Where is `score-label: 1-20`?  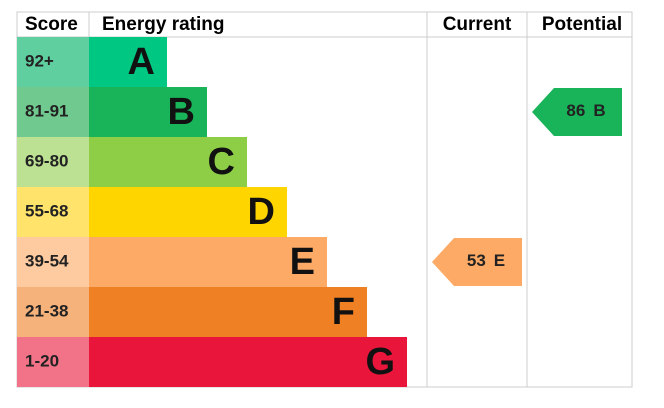
score-label: 1-20 is located at coordinates (42, 360).